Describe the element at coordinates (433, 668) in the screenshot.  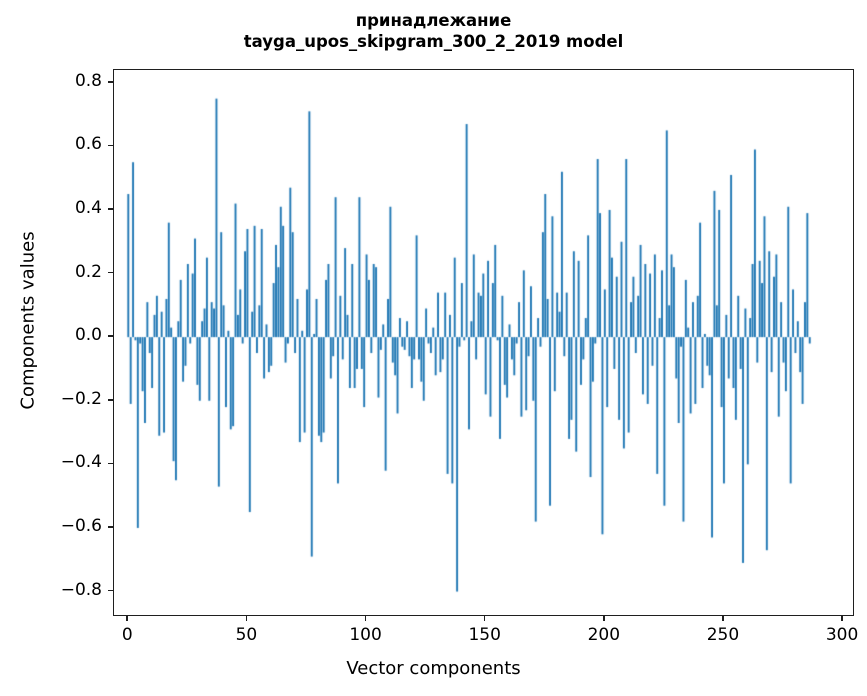
I see `x-axis-label: Vector components` at that location.